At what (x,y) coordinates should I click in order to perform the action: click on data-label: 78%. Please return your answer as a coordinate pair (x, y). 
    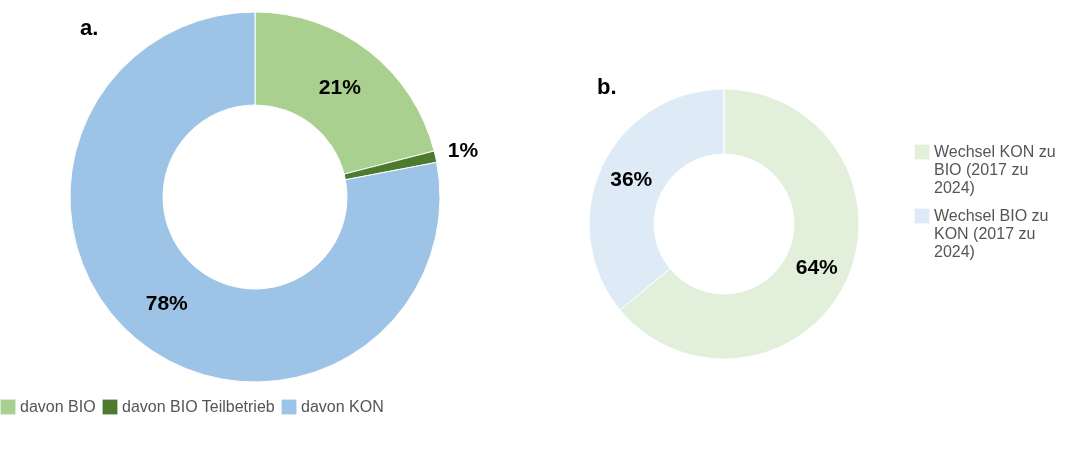
    Looking at the image, I should click on (167, 302).